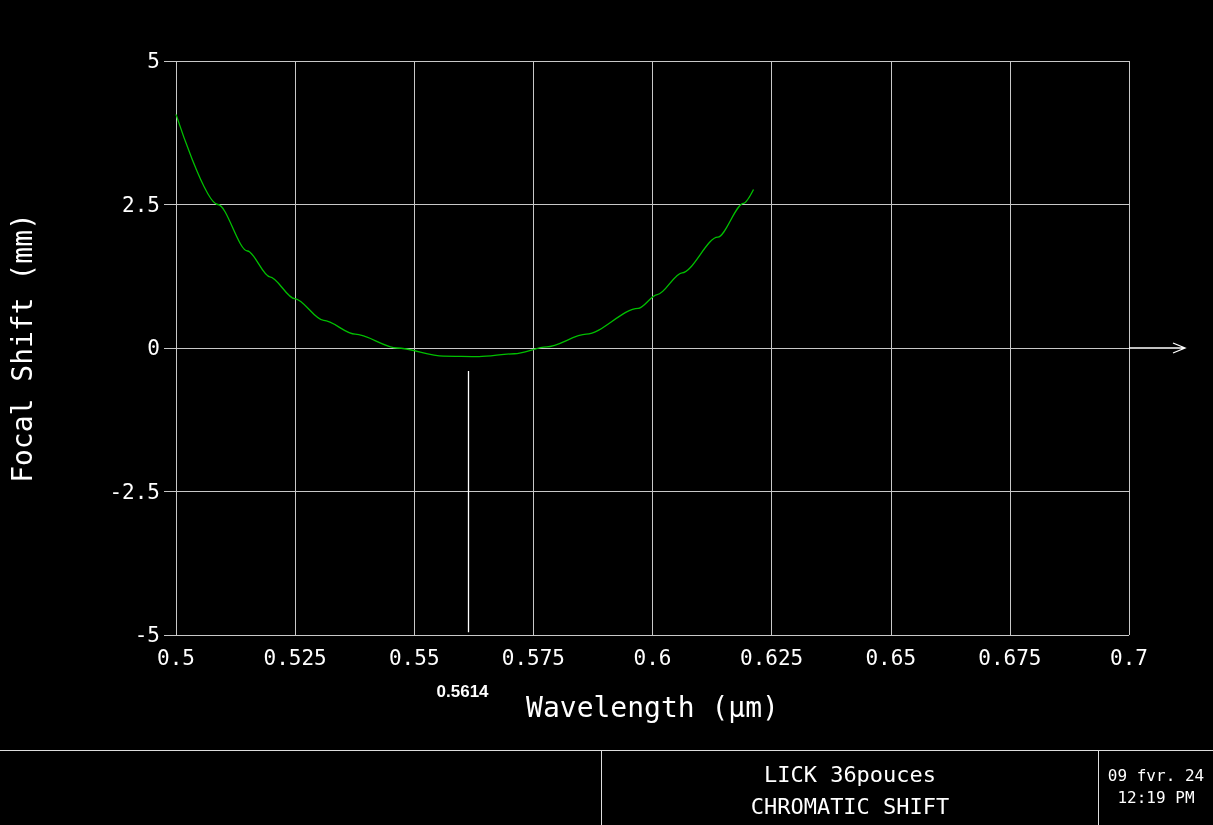  Describe the element at coordinates (134, 491) in the screenshot. I see `y-tick-label: -2.5` at that location.